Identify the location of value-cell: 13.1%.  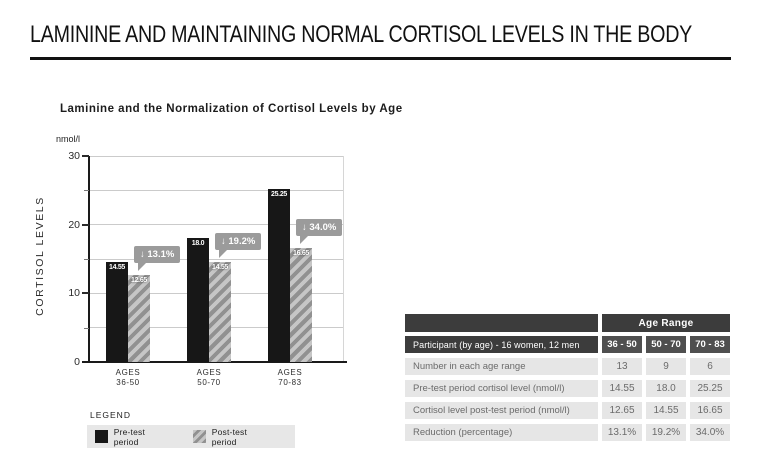
(622, 432).